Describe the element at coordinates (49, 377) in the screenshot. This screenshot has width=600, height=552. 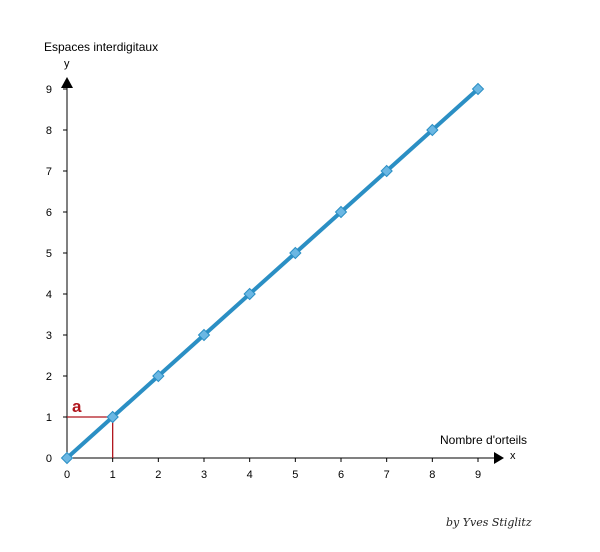
I see `y-tick-label: 2` at that location.